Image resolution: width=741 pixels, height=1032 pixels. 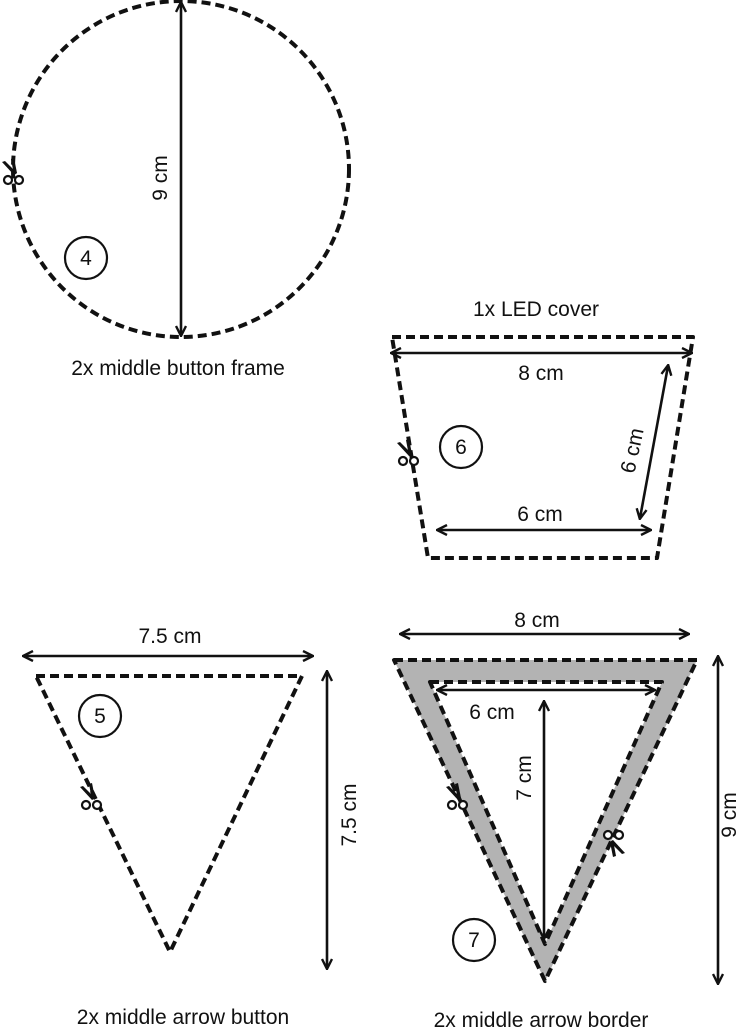 I want to click on side-length-arrow, so click(x=654, y=442).